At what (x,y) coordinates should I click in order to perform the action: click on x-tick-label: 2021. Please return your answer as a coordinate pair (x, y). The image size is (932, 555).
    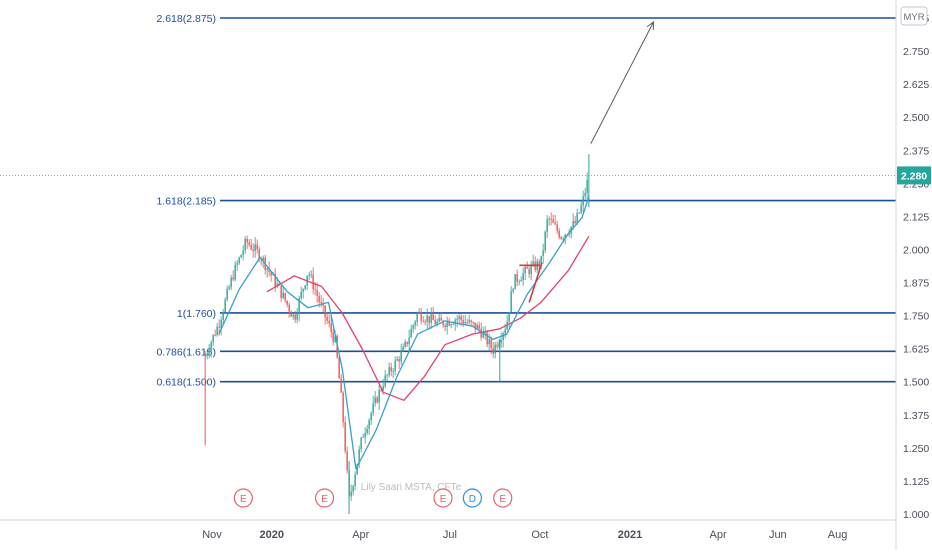
    Looking at the image, I should click on (630, 535).